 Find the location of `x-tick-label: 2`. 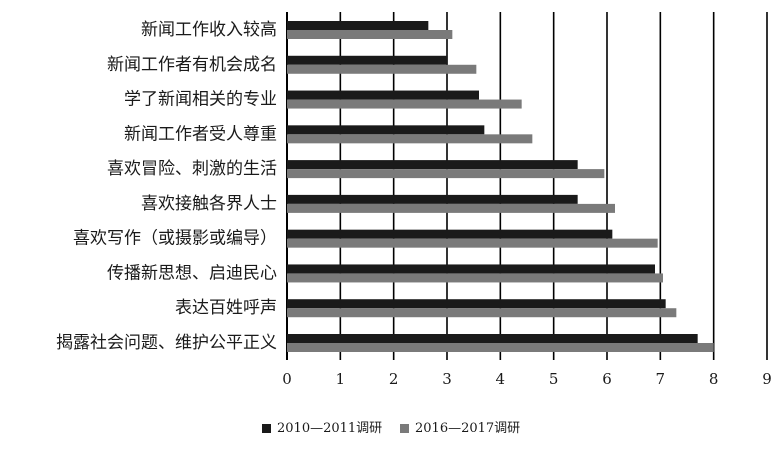

x-tick-label: 2 is located at coordinates (394, 379).